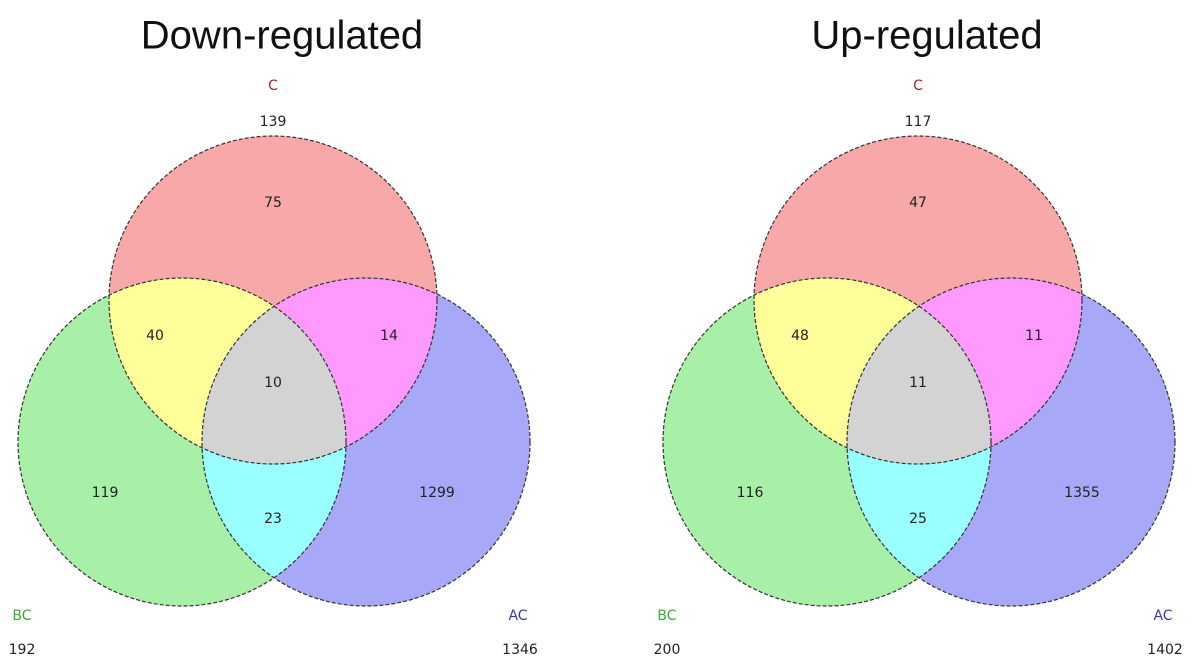 The height and width of the screenshot is (659, 1193). What do you see at coordinates (389, 336) in the screenshot?
I see `region-count: 14` at bounding box center [389, 336].